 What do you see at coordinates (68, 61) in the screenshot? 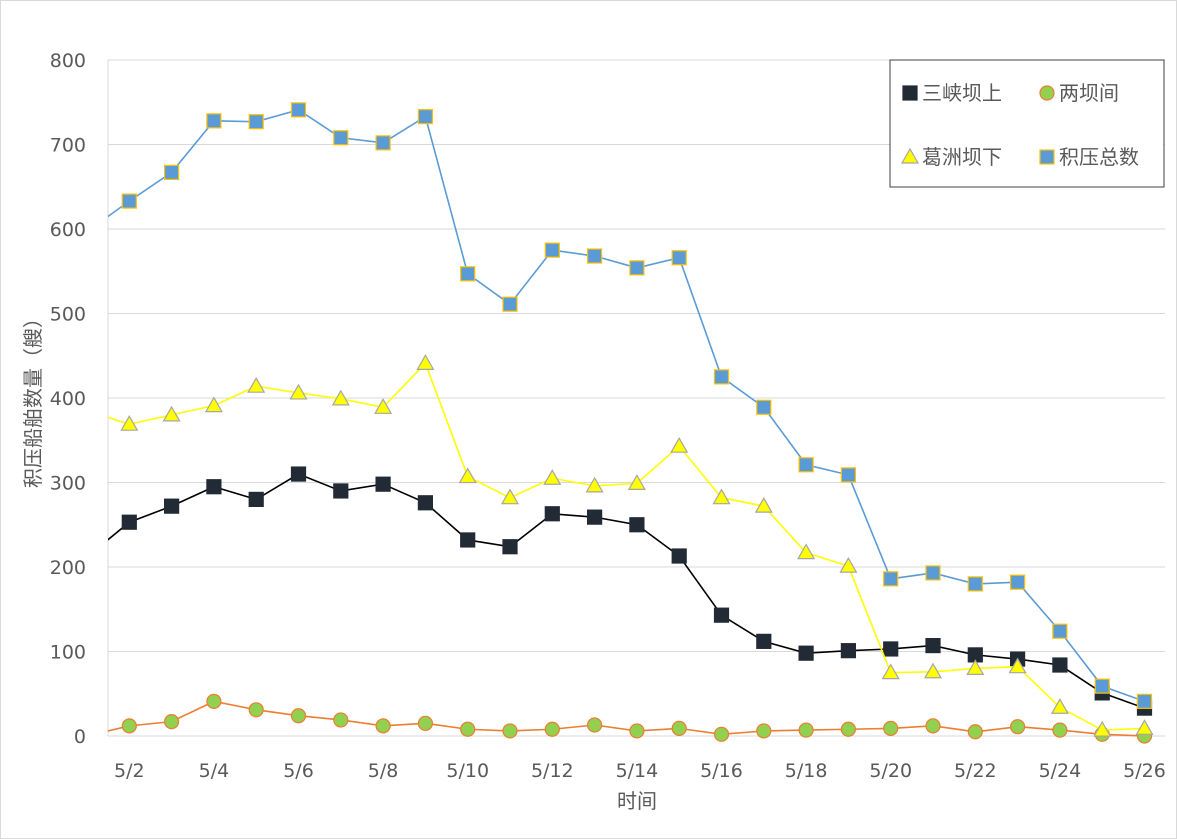
I see `y-tick-label: 800` at bounding box center [68, 61].